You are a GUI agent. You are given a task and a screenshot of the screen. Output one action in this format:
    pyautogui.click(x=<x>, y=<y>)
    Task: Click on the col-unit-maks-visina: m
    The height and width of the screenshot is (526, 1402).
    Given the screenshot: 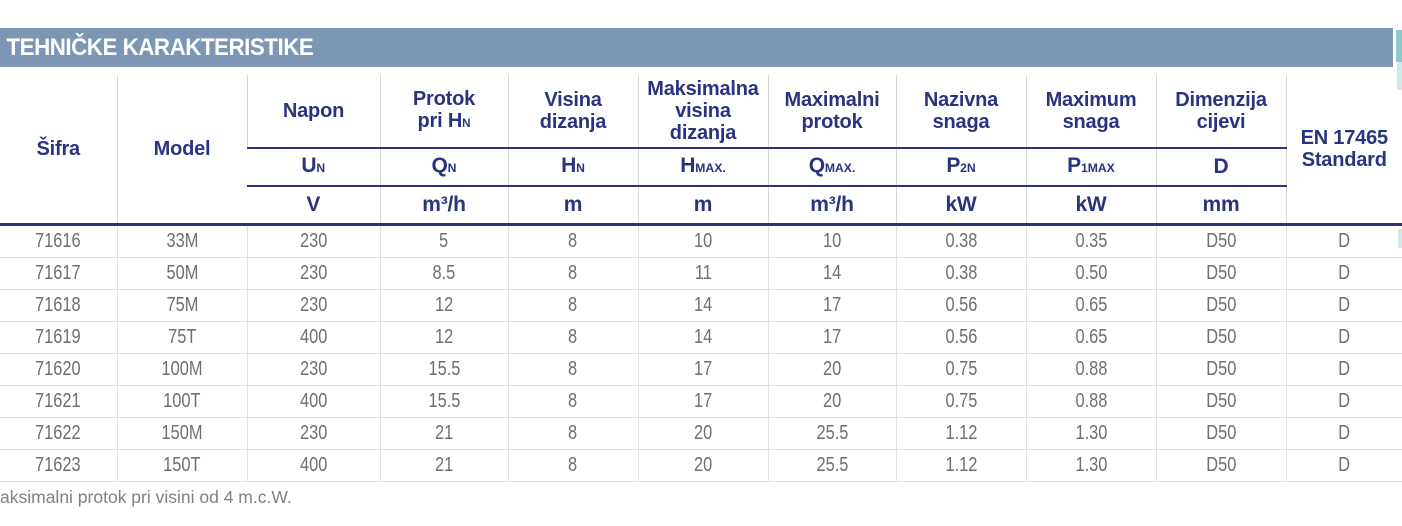 What is the action you would take?
    pyautogui.click(x=702, y=206)
    